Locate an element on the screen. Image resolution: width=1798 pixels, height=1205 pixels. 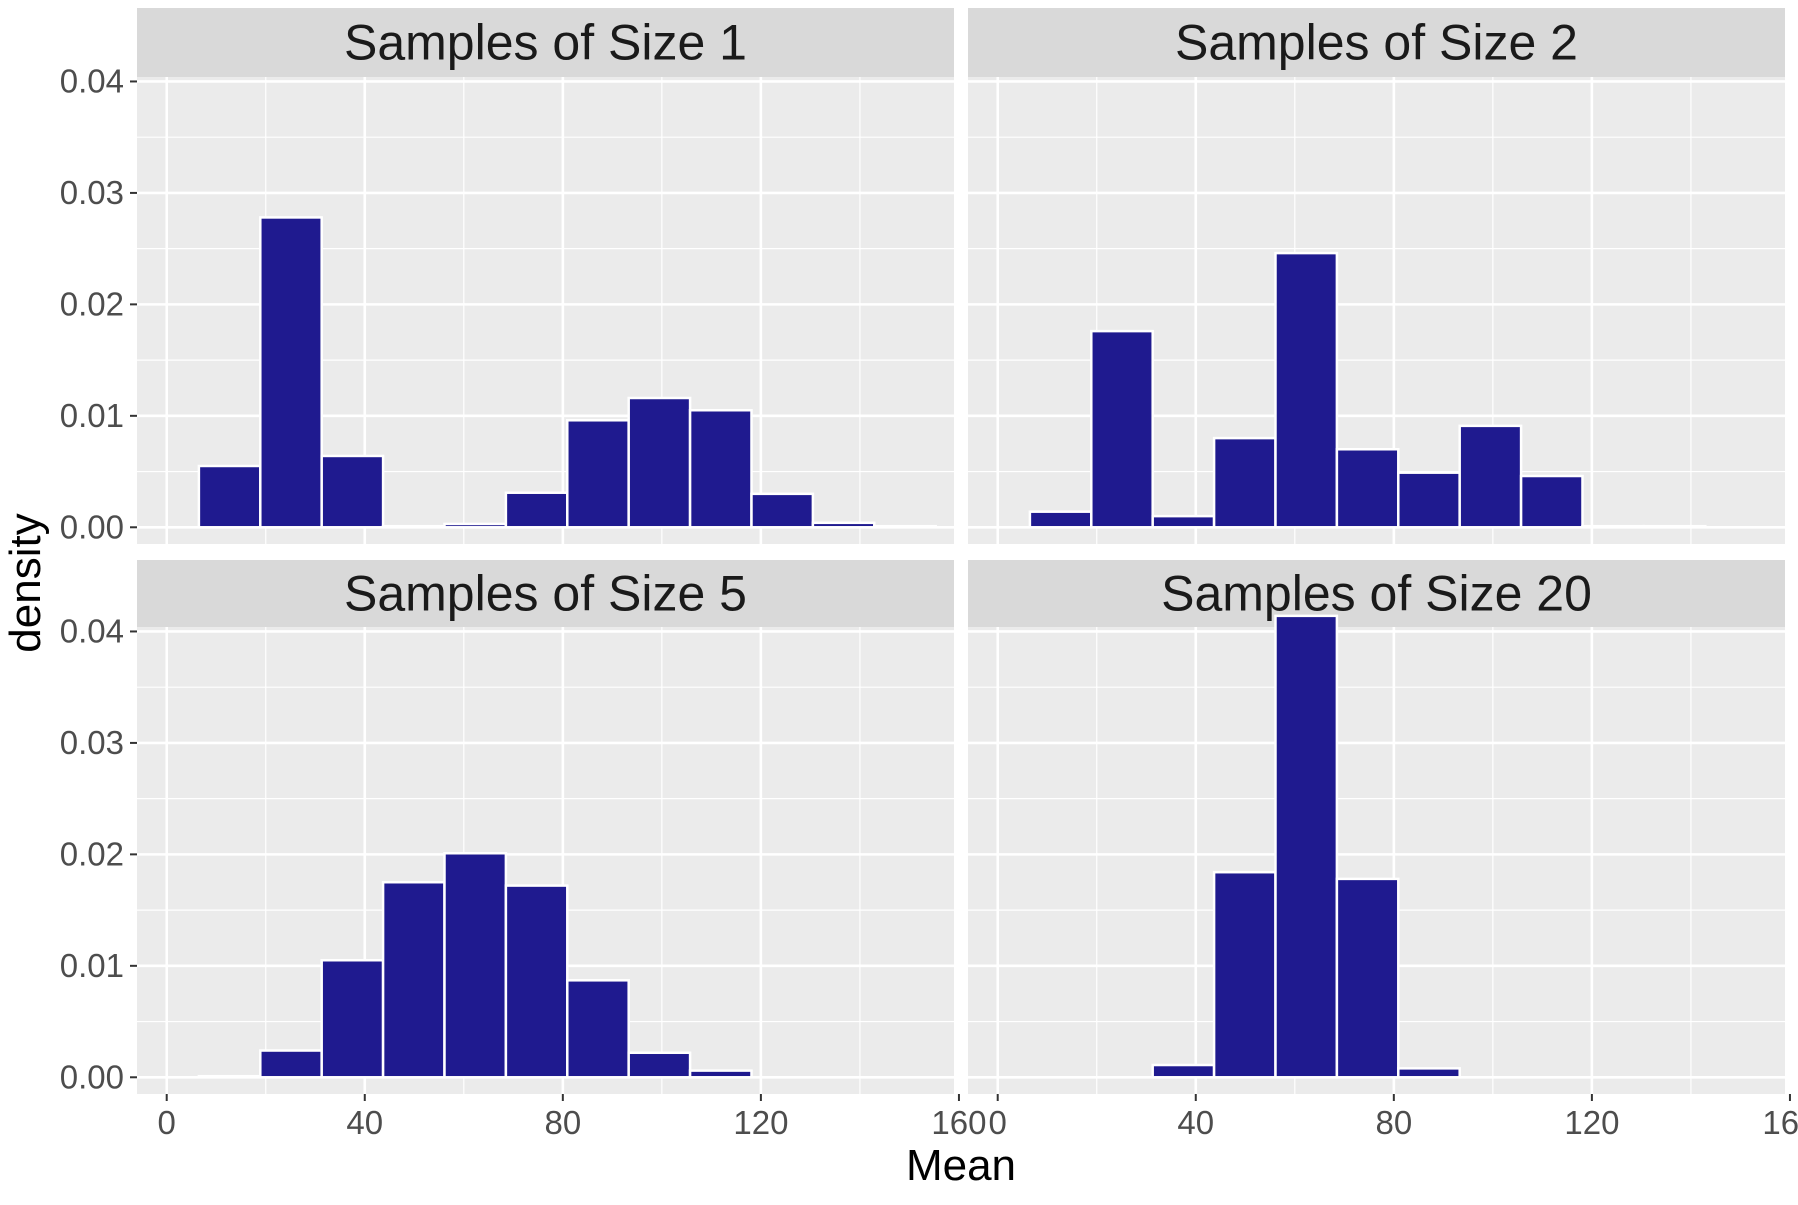
facet-title: Samples of Size 5 is located at coordinates (545, 594).